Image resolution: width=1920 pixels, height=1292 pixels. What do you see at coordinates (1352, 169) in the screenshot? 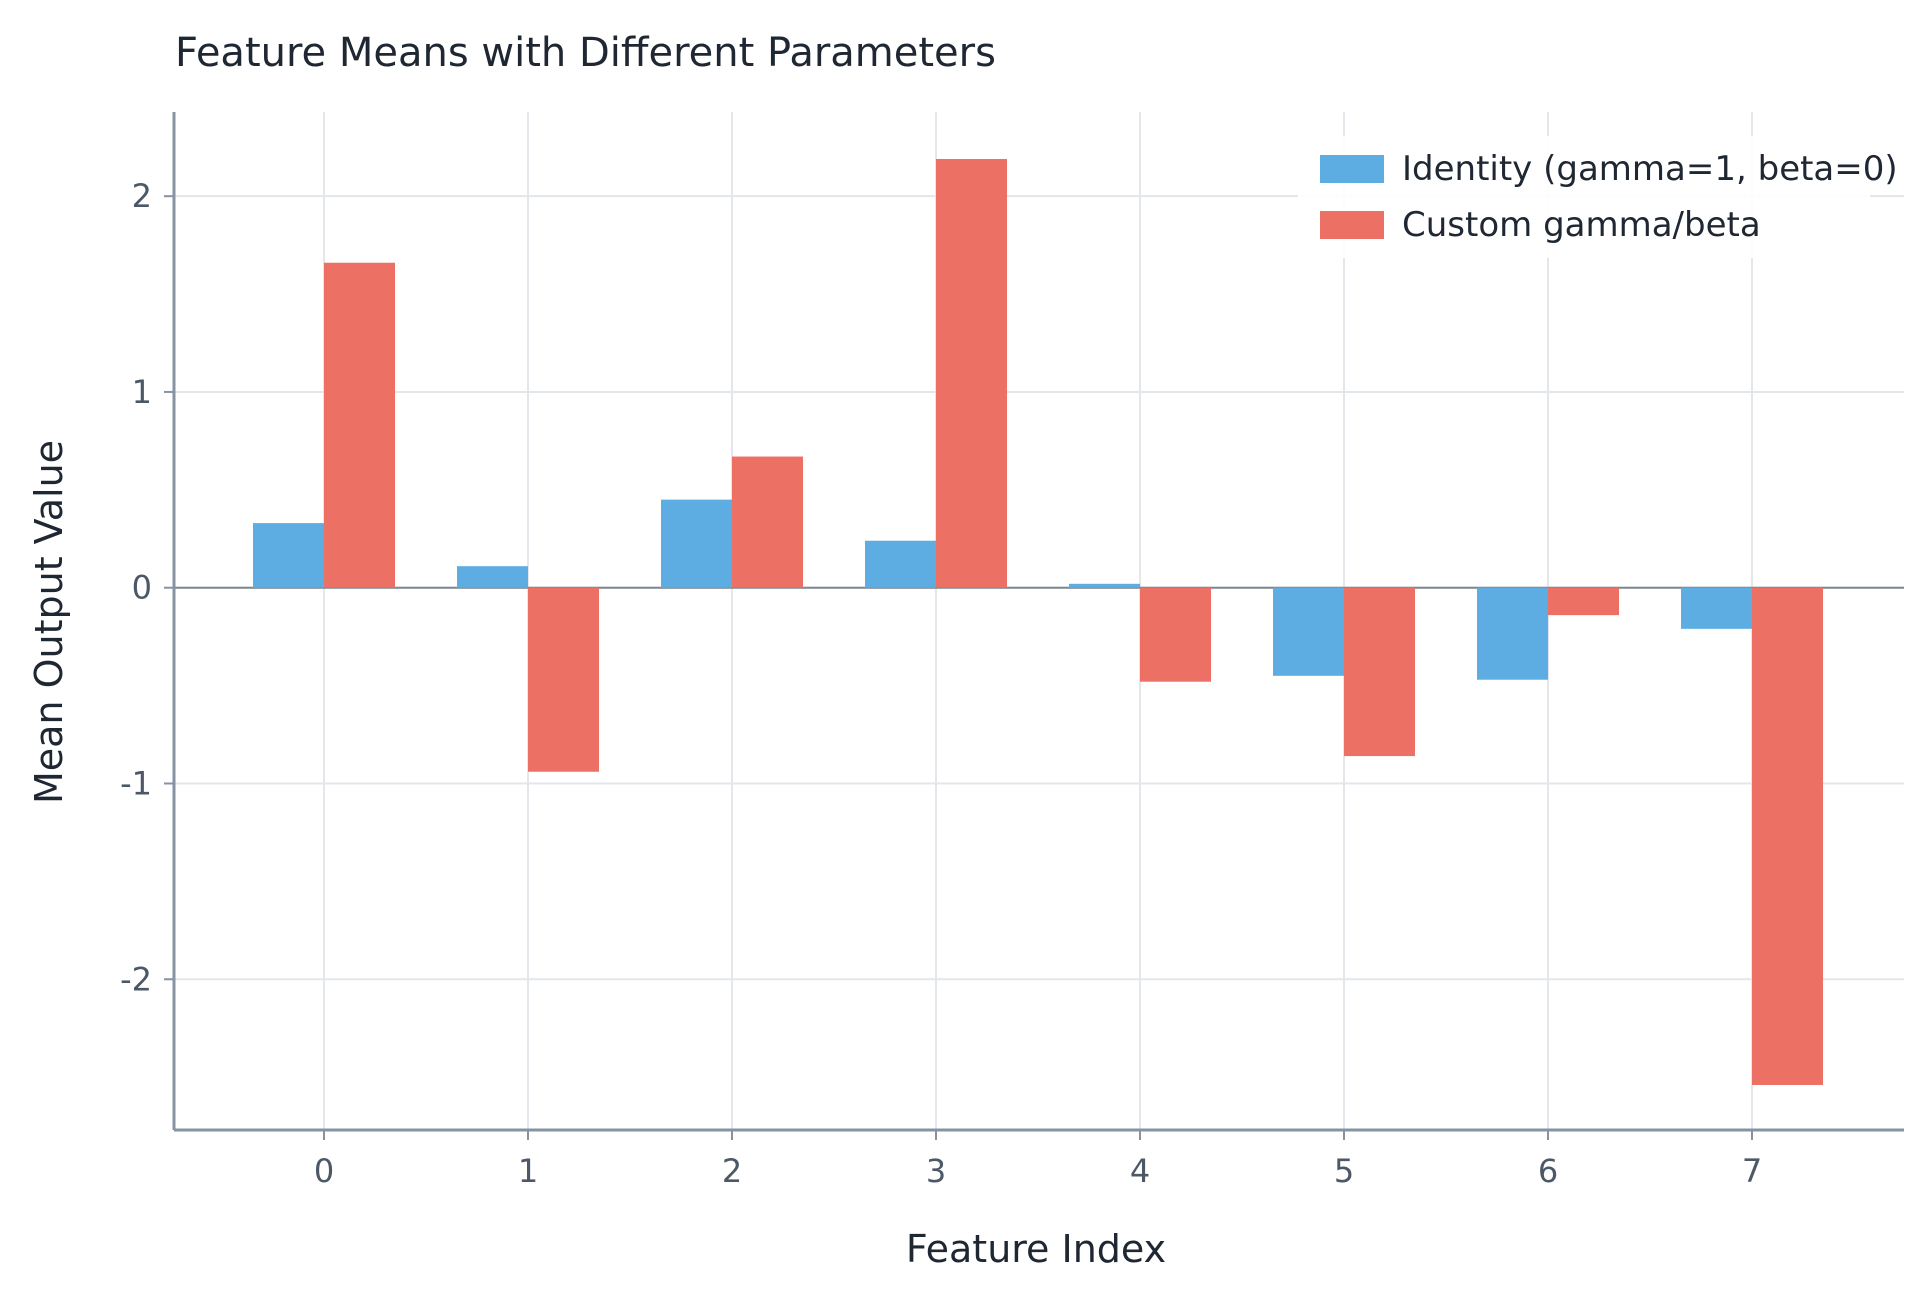
I see `legend-swatch-identity` at bounding box center [1352, 169].